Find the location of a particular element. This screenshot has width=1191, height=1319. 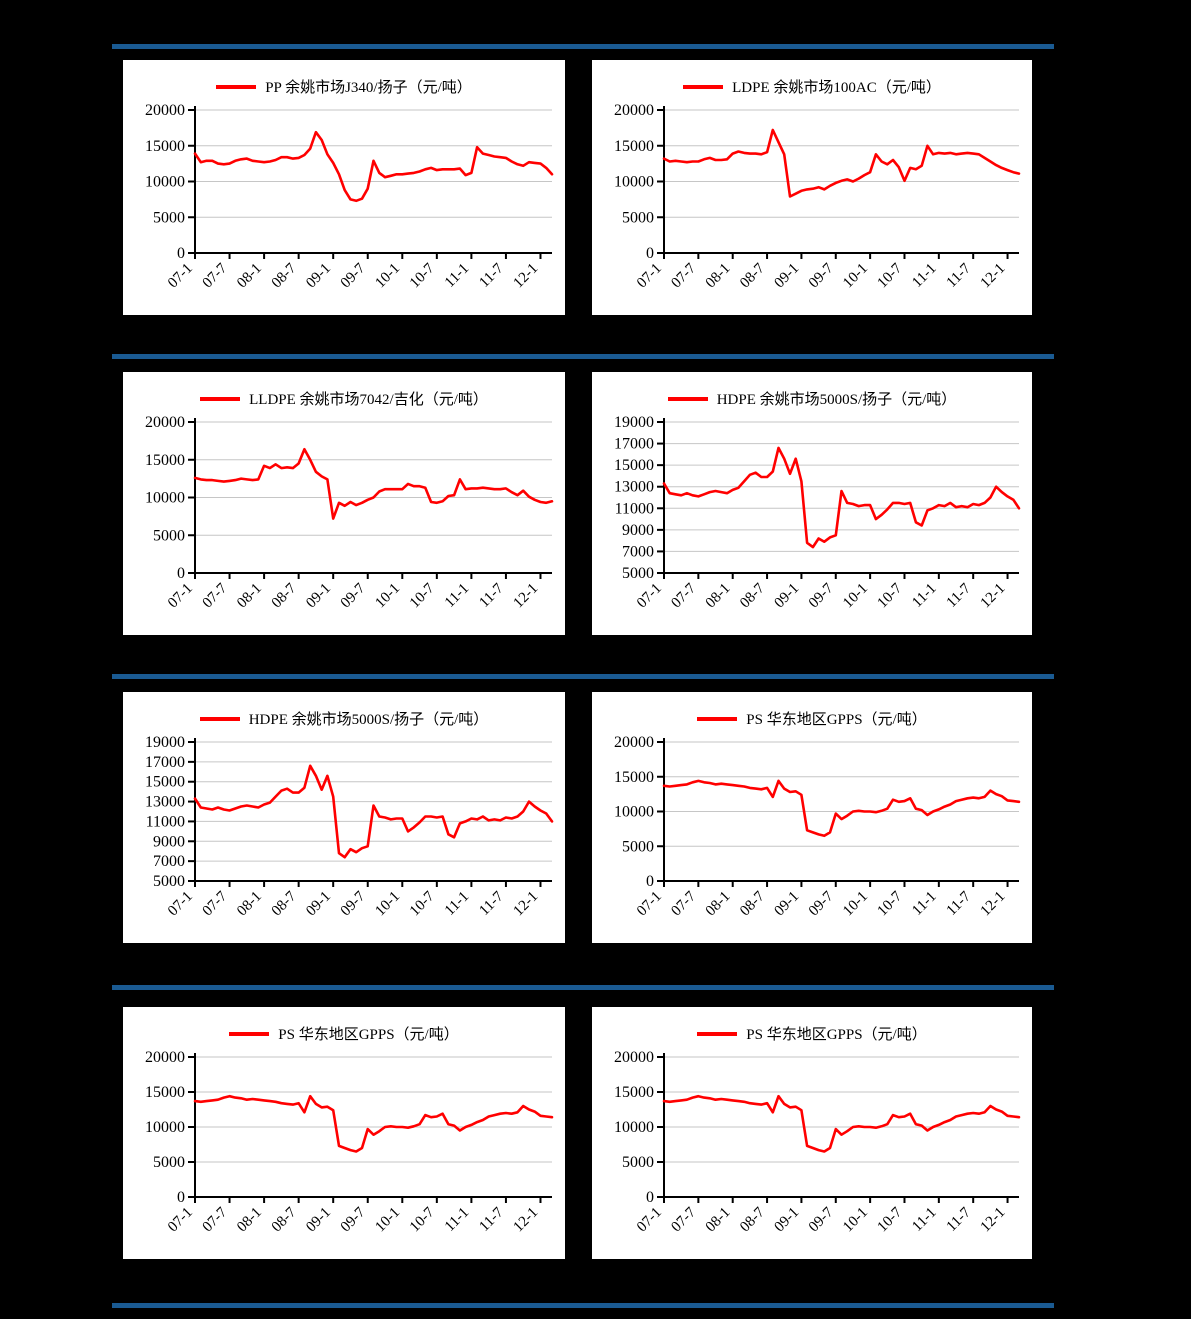

chart-legend: PP 余姚市场J340/扬子（元/吨） is located at coordinates (344, 79).